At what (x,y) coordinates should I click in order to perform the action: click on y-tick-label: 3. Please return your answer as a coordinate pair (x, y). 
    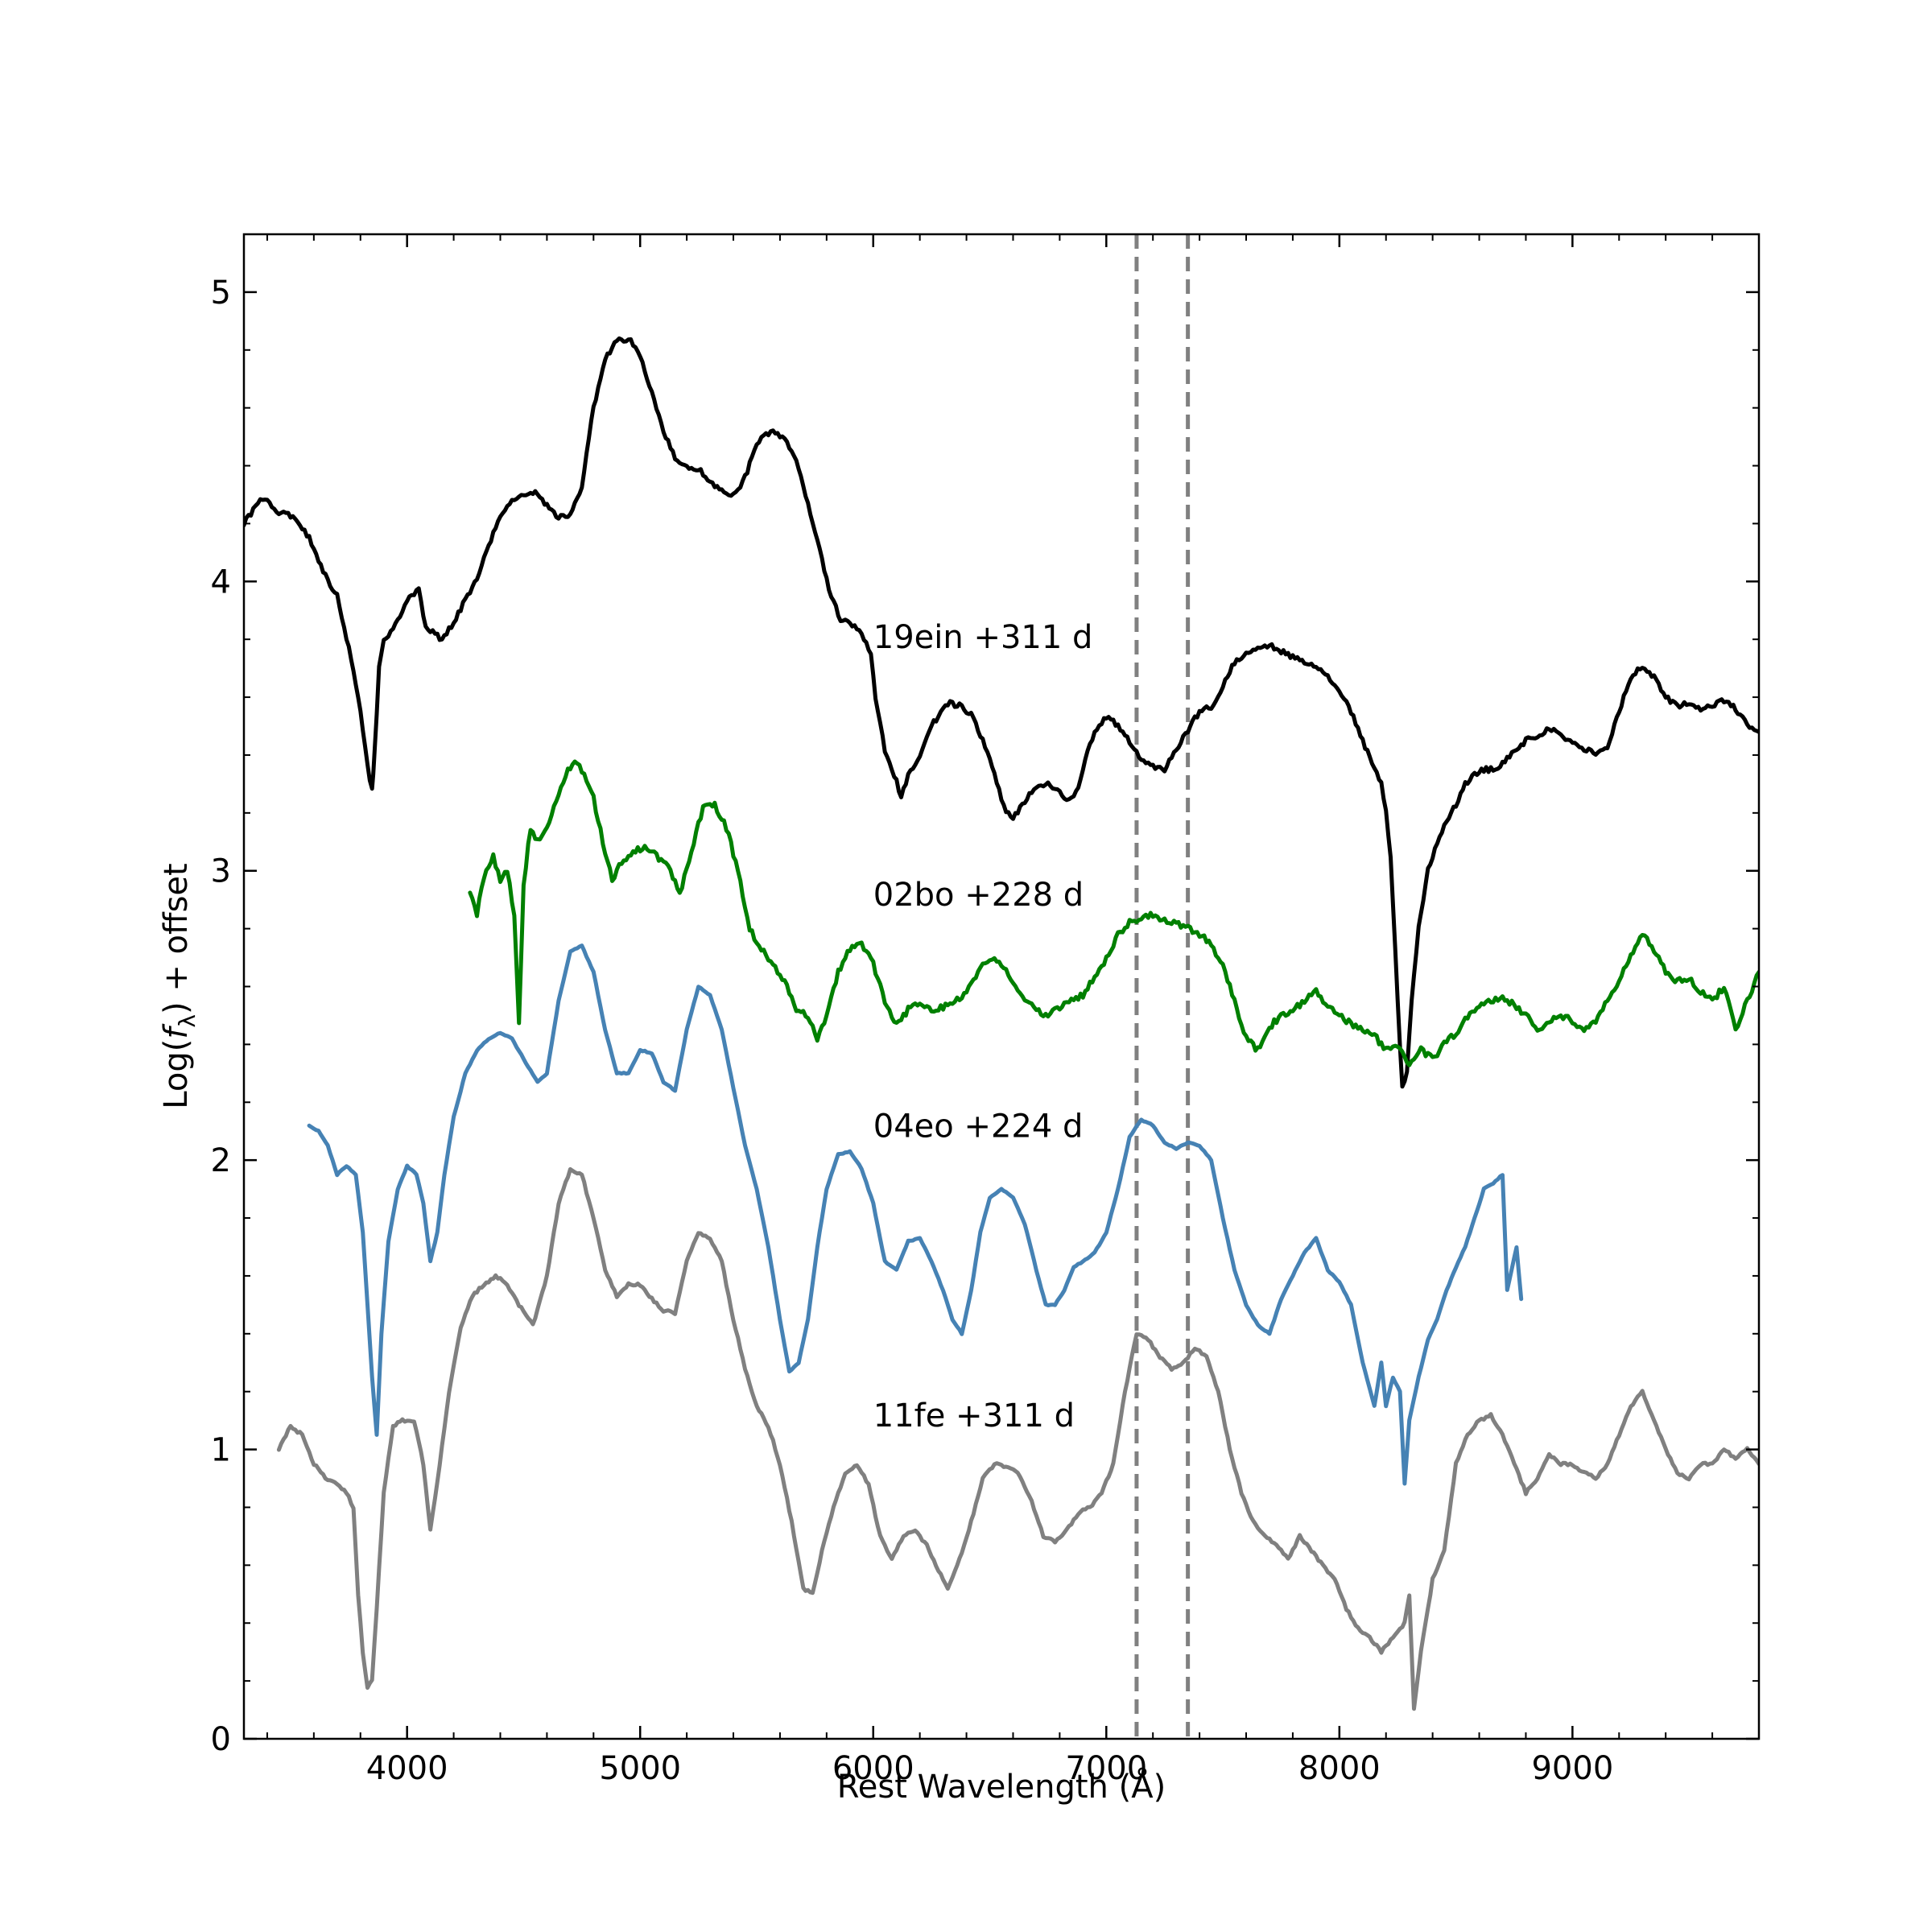
    Looking at the image, I should click on (221, 871).